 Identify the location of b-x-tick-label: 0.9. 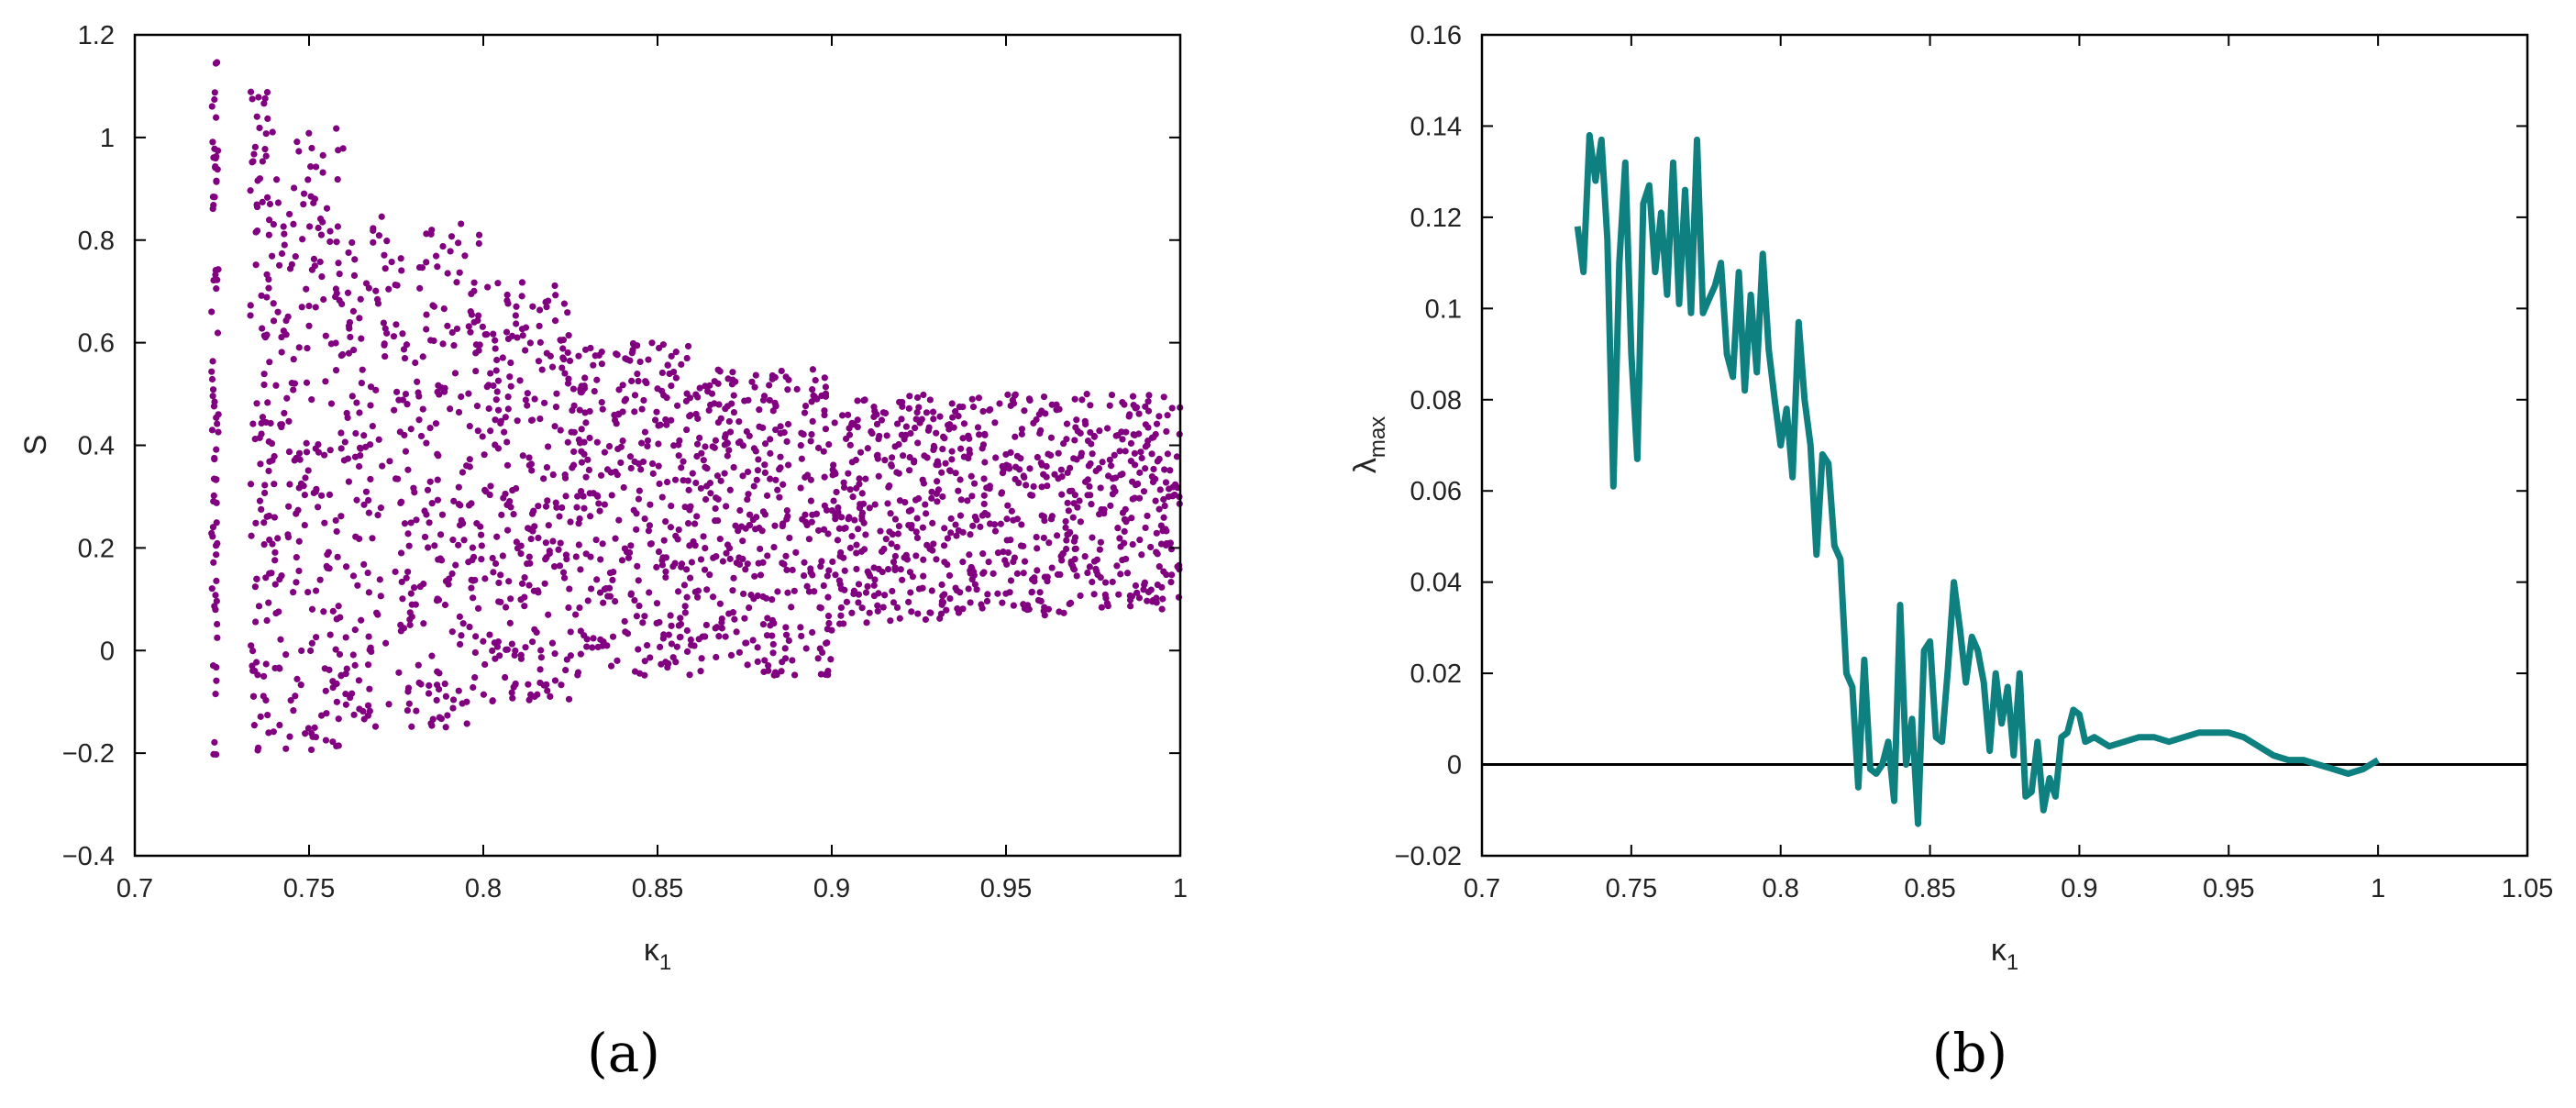
(2079, 888).